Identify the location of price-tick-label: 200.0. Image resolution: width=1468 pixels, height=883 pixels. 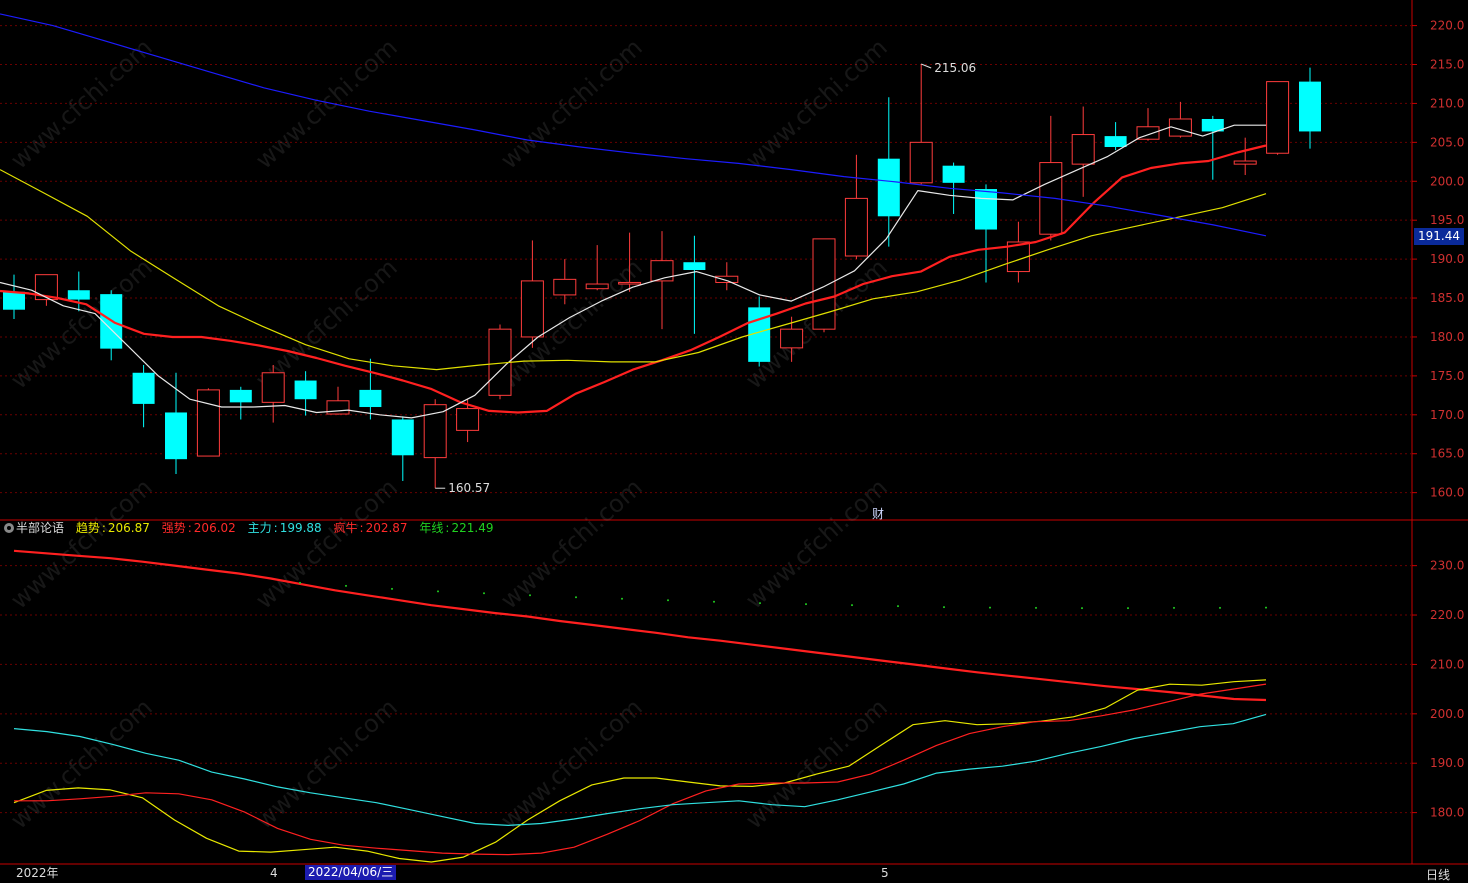
(1447, 181).